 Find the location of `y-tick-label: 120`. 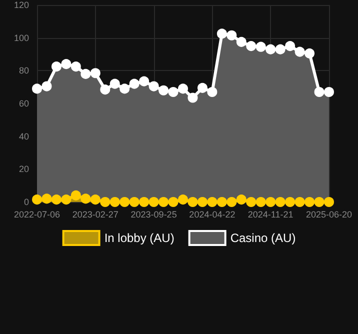

y-tick-label: 120 is located at coordinates (21, 5).